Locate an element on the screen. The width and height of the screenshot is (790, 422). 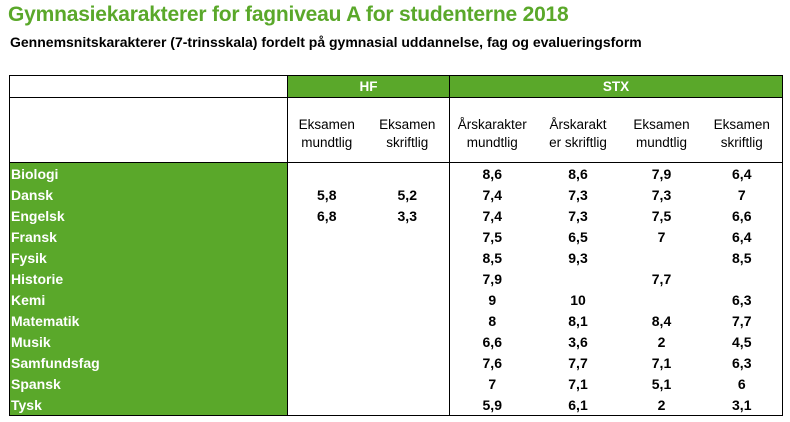
table-row: Musik 6,6 3,6 2 4,5 is located at coordinates (396, 341).